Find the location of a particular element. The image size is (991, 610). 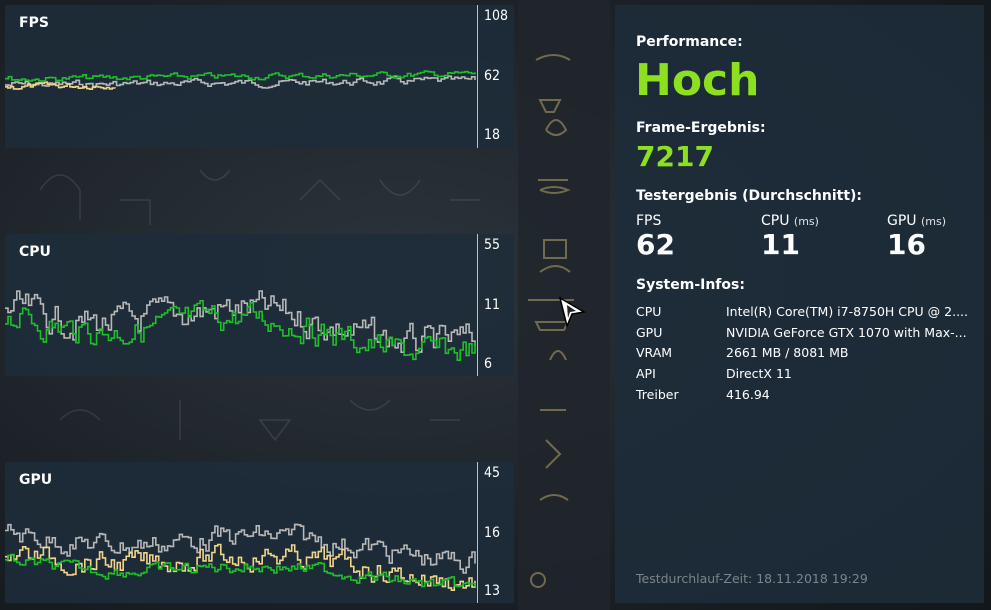

fps-graph-plot is located at coordinates (240, 80).